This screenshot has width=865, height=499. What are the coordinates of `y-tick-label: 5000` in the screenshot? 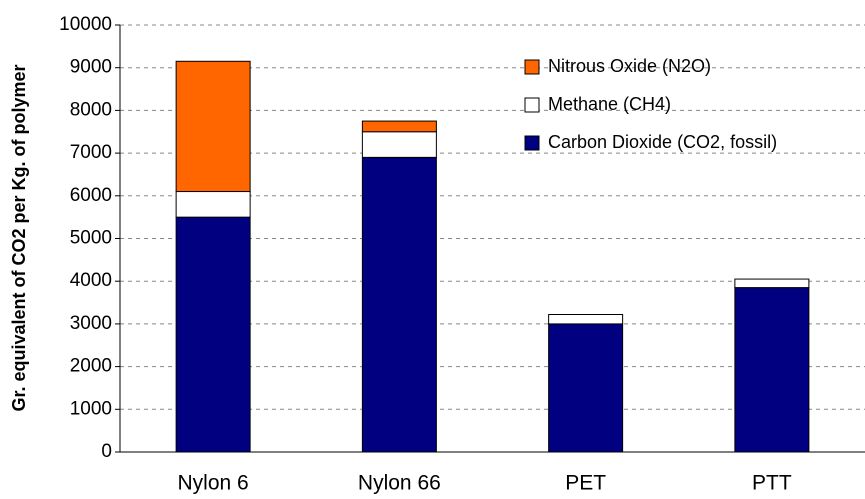 It's located at (91, 238).